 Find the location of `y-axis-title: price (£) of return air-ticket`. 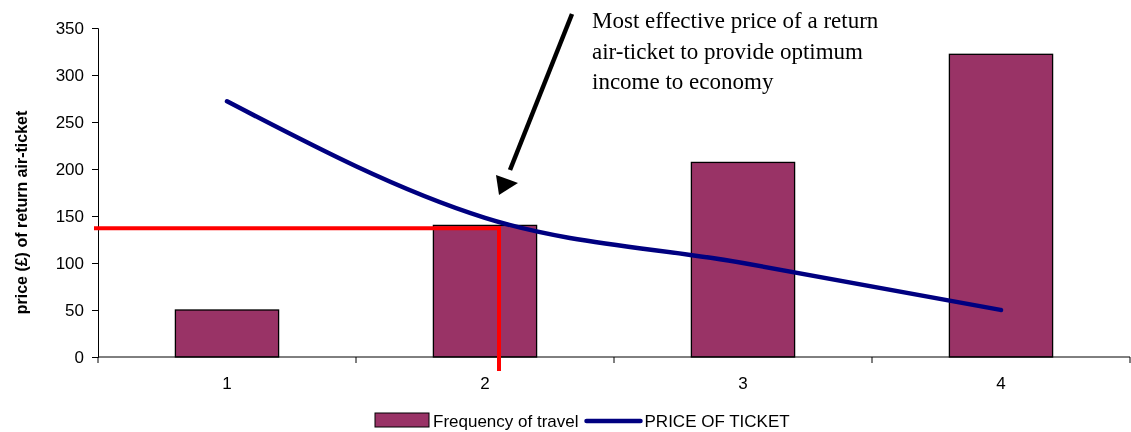

y-axis-title: price (£) of return air-ticket is located at coordinates (21, 212).